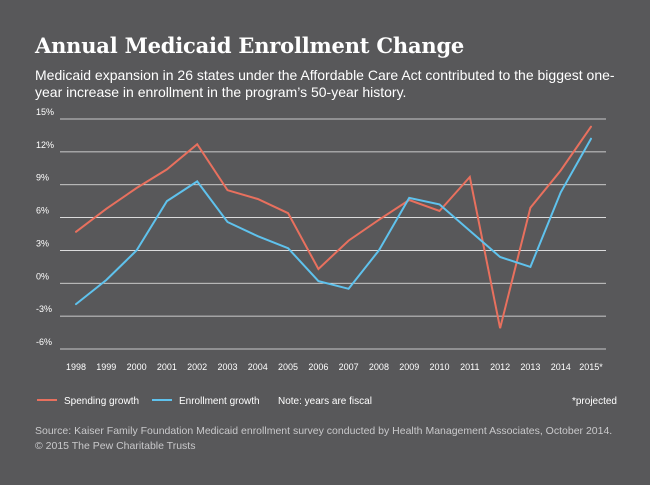 The image size is (650, 485). What do you see at coordinates (162, 400) in the screenshot?
I see `legend-enrollment-swatch` at bounding box center [162, 400].